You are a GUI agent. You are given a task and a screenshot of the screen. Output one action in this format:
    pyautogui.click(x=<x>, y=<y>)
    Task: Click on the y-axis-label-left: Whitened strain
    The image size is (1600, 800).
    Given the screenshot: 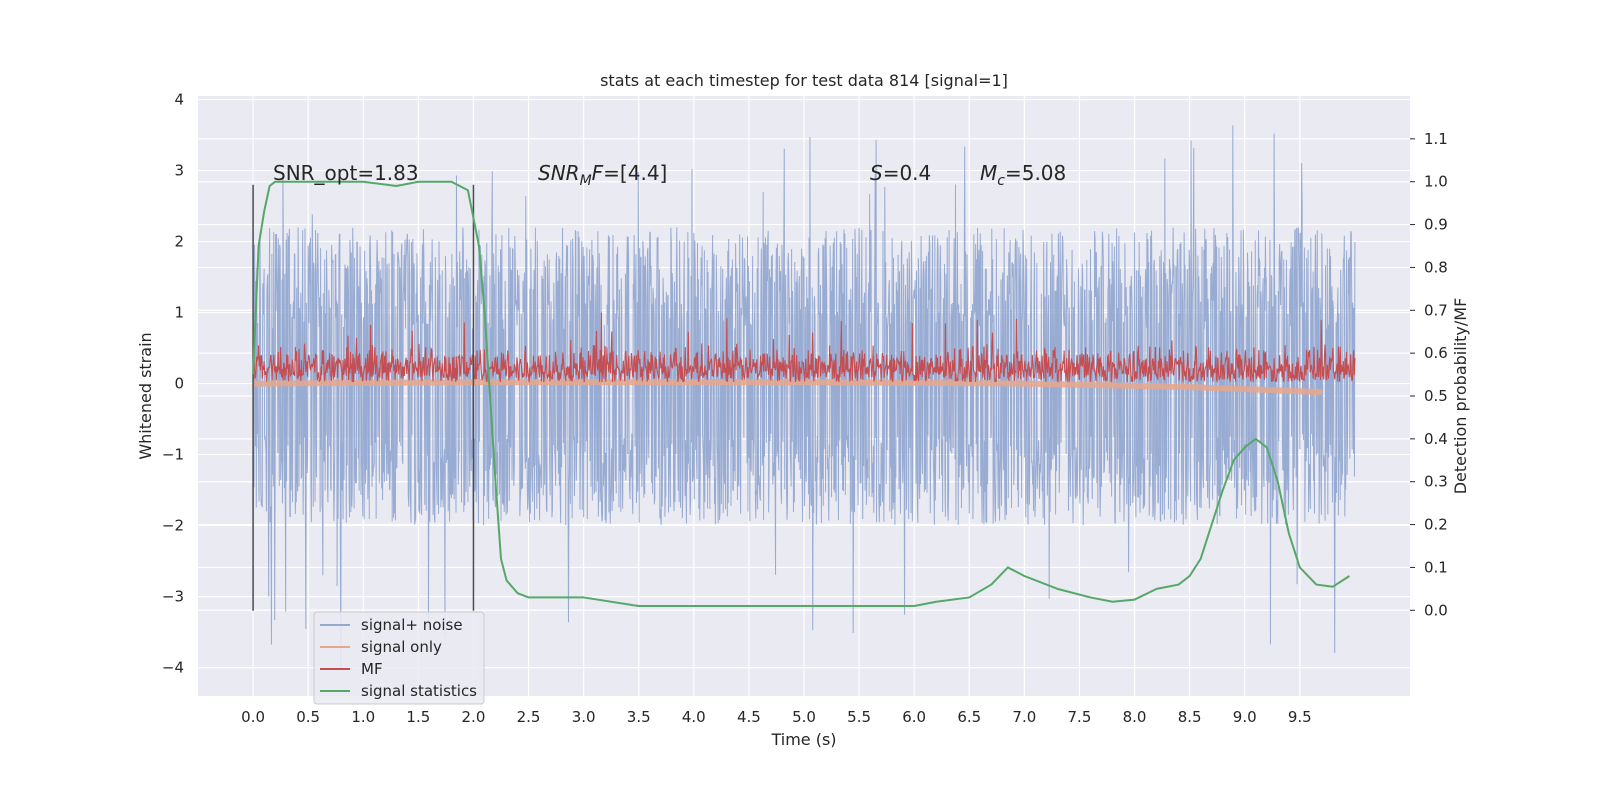 What is the action you would take?
    pyautogui.click(x=145, y=395)
    